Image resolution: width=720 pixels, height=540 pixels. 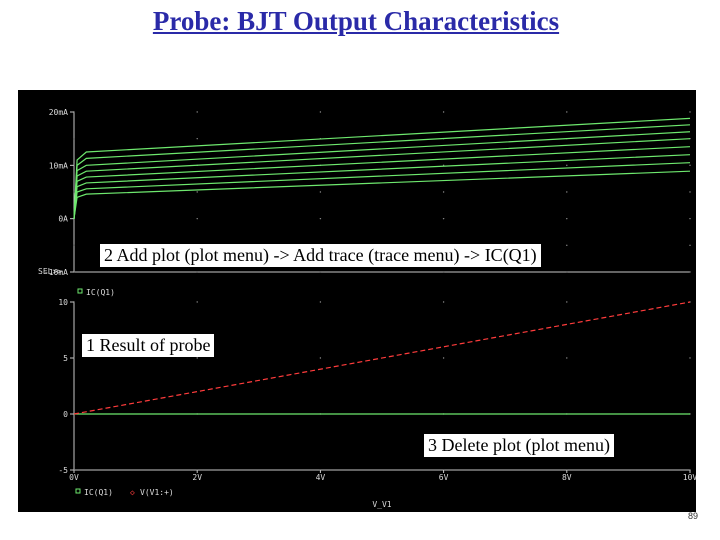 What do you see at coordinates (74, 477) in the screenshot?
I see `lower-x-tick-label: 0V` at bounding box center [74, 477].